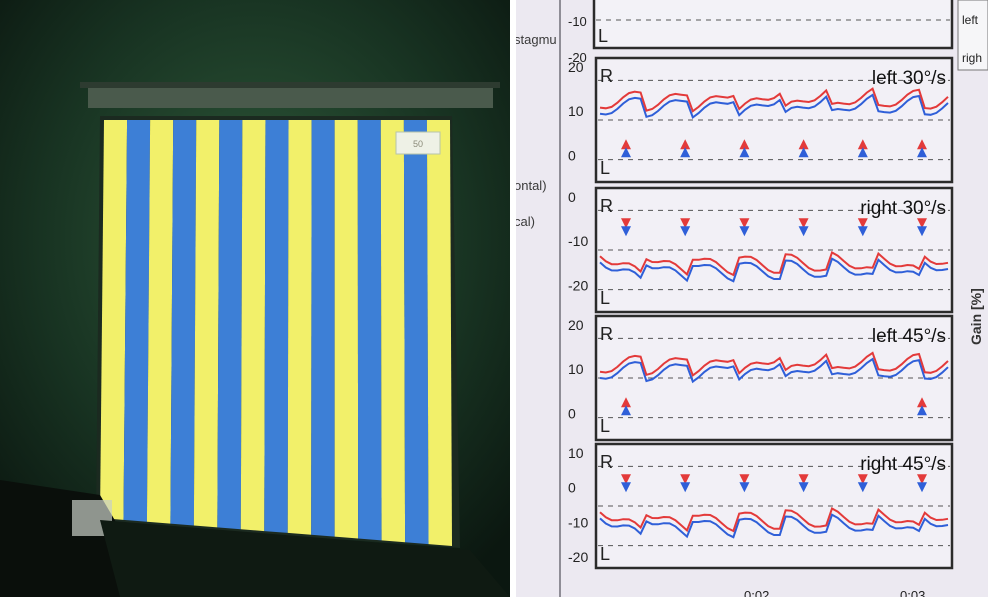 Image resolution: width=988 pixels, height=597 pixels. I want to click on side-label-vertical: cal), so click(525, 221).